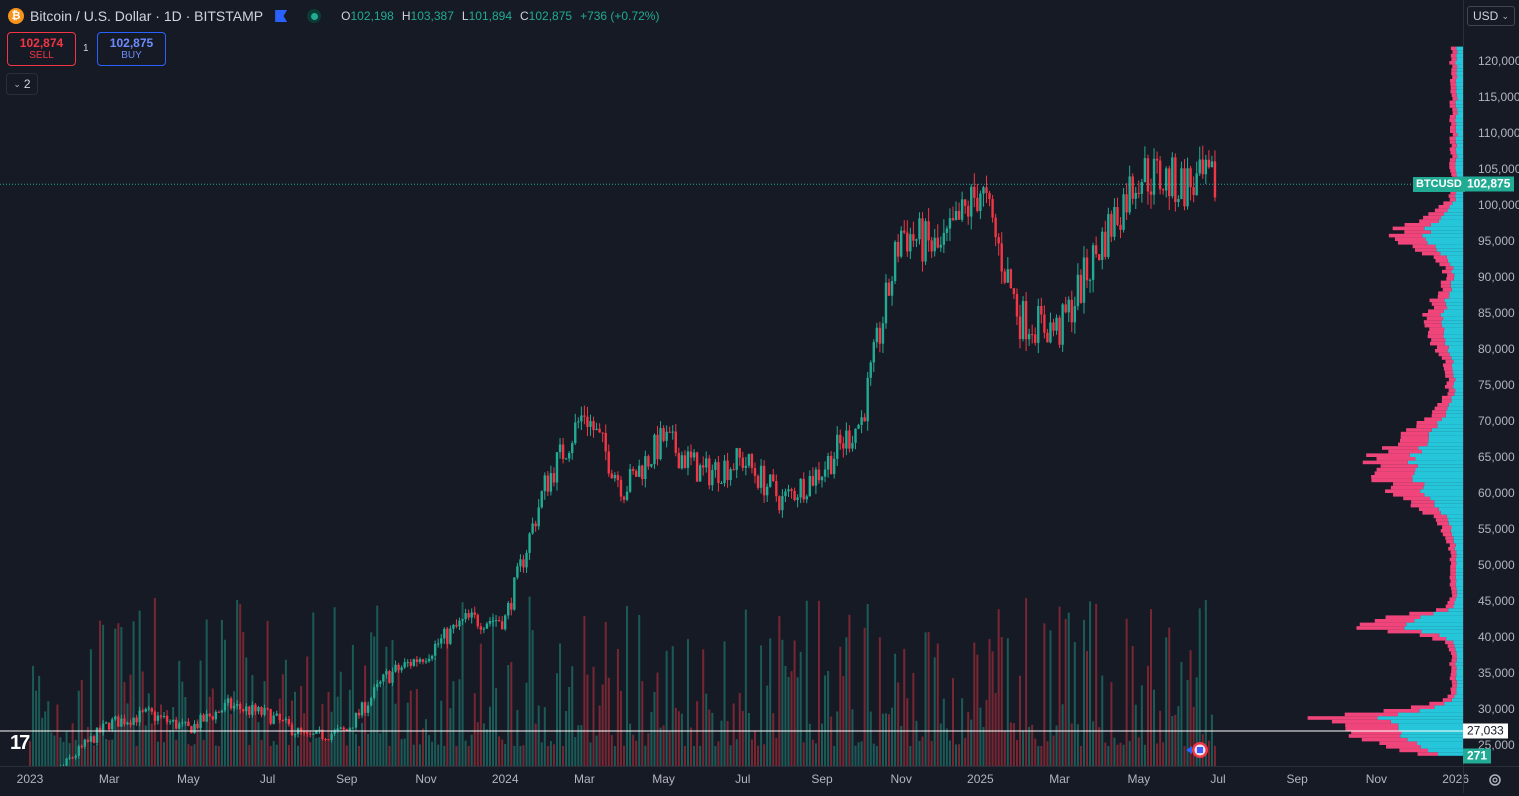 This screenshot has width=1519, height=796. What do you see at coordinates (1491, 16) in the screenshot?
I see `currency-select: USD ⌄` at bounding box center [1491, 16].